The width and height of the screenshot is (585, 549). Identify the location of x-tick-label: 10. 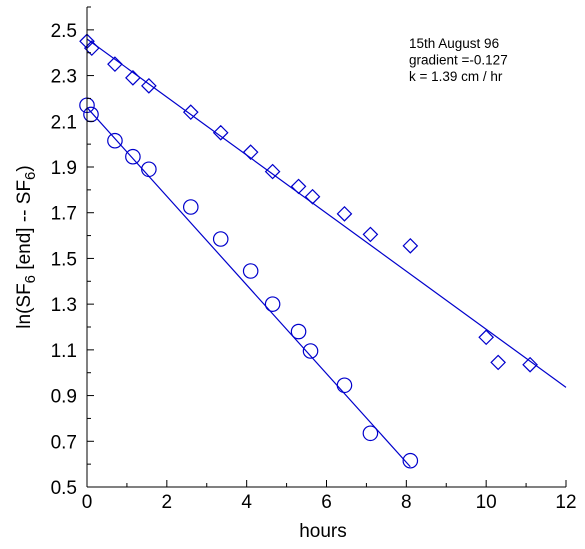
(486, 502).